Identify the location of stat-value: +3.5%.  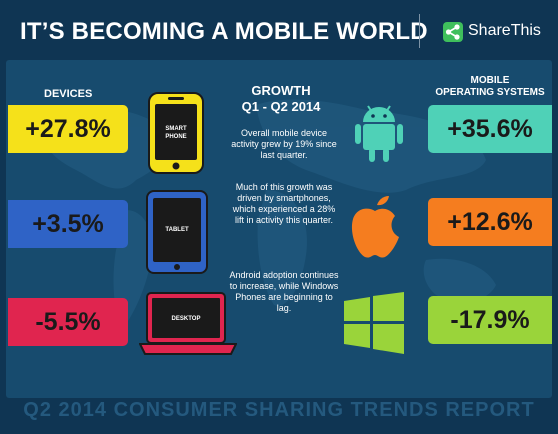
(68, 223).